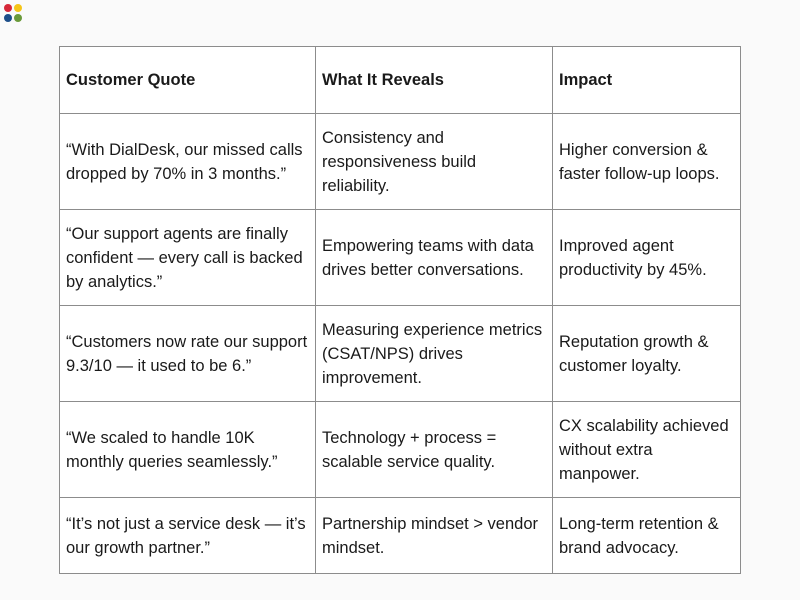 The height and width of the screenshot is (600, 800). What do you see at coordinates (18, 8) in the screenshot?
I see `logo-dot-yellow` at bounding box center [18, 8].